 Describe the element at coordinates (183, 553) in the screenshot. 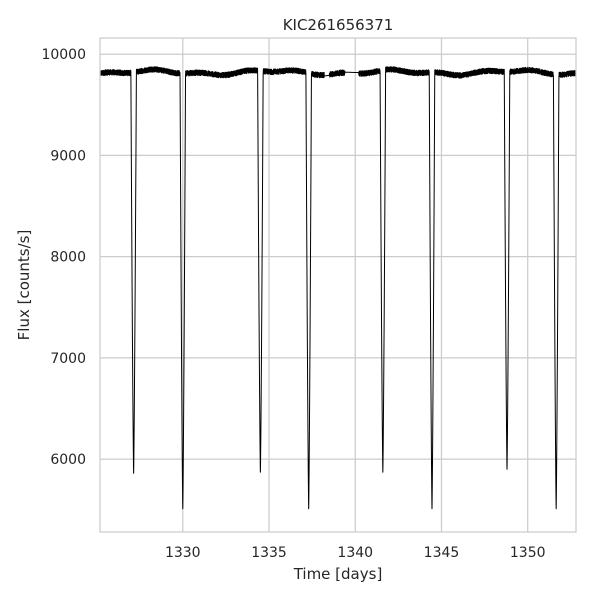

I see `x-tick-label: 1330` at that location.